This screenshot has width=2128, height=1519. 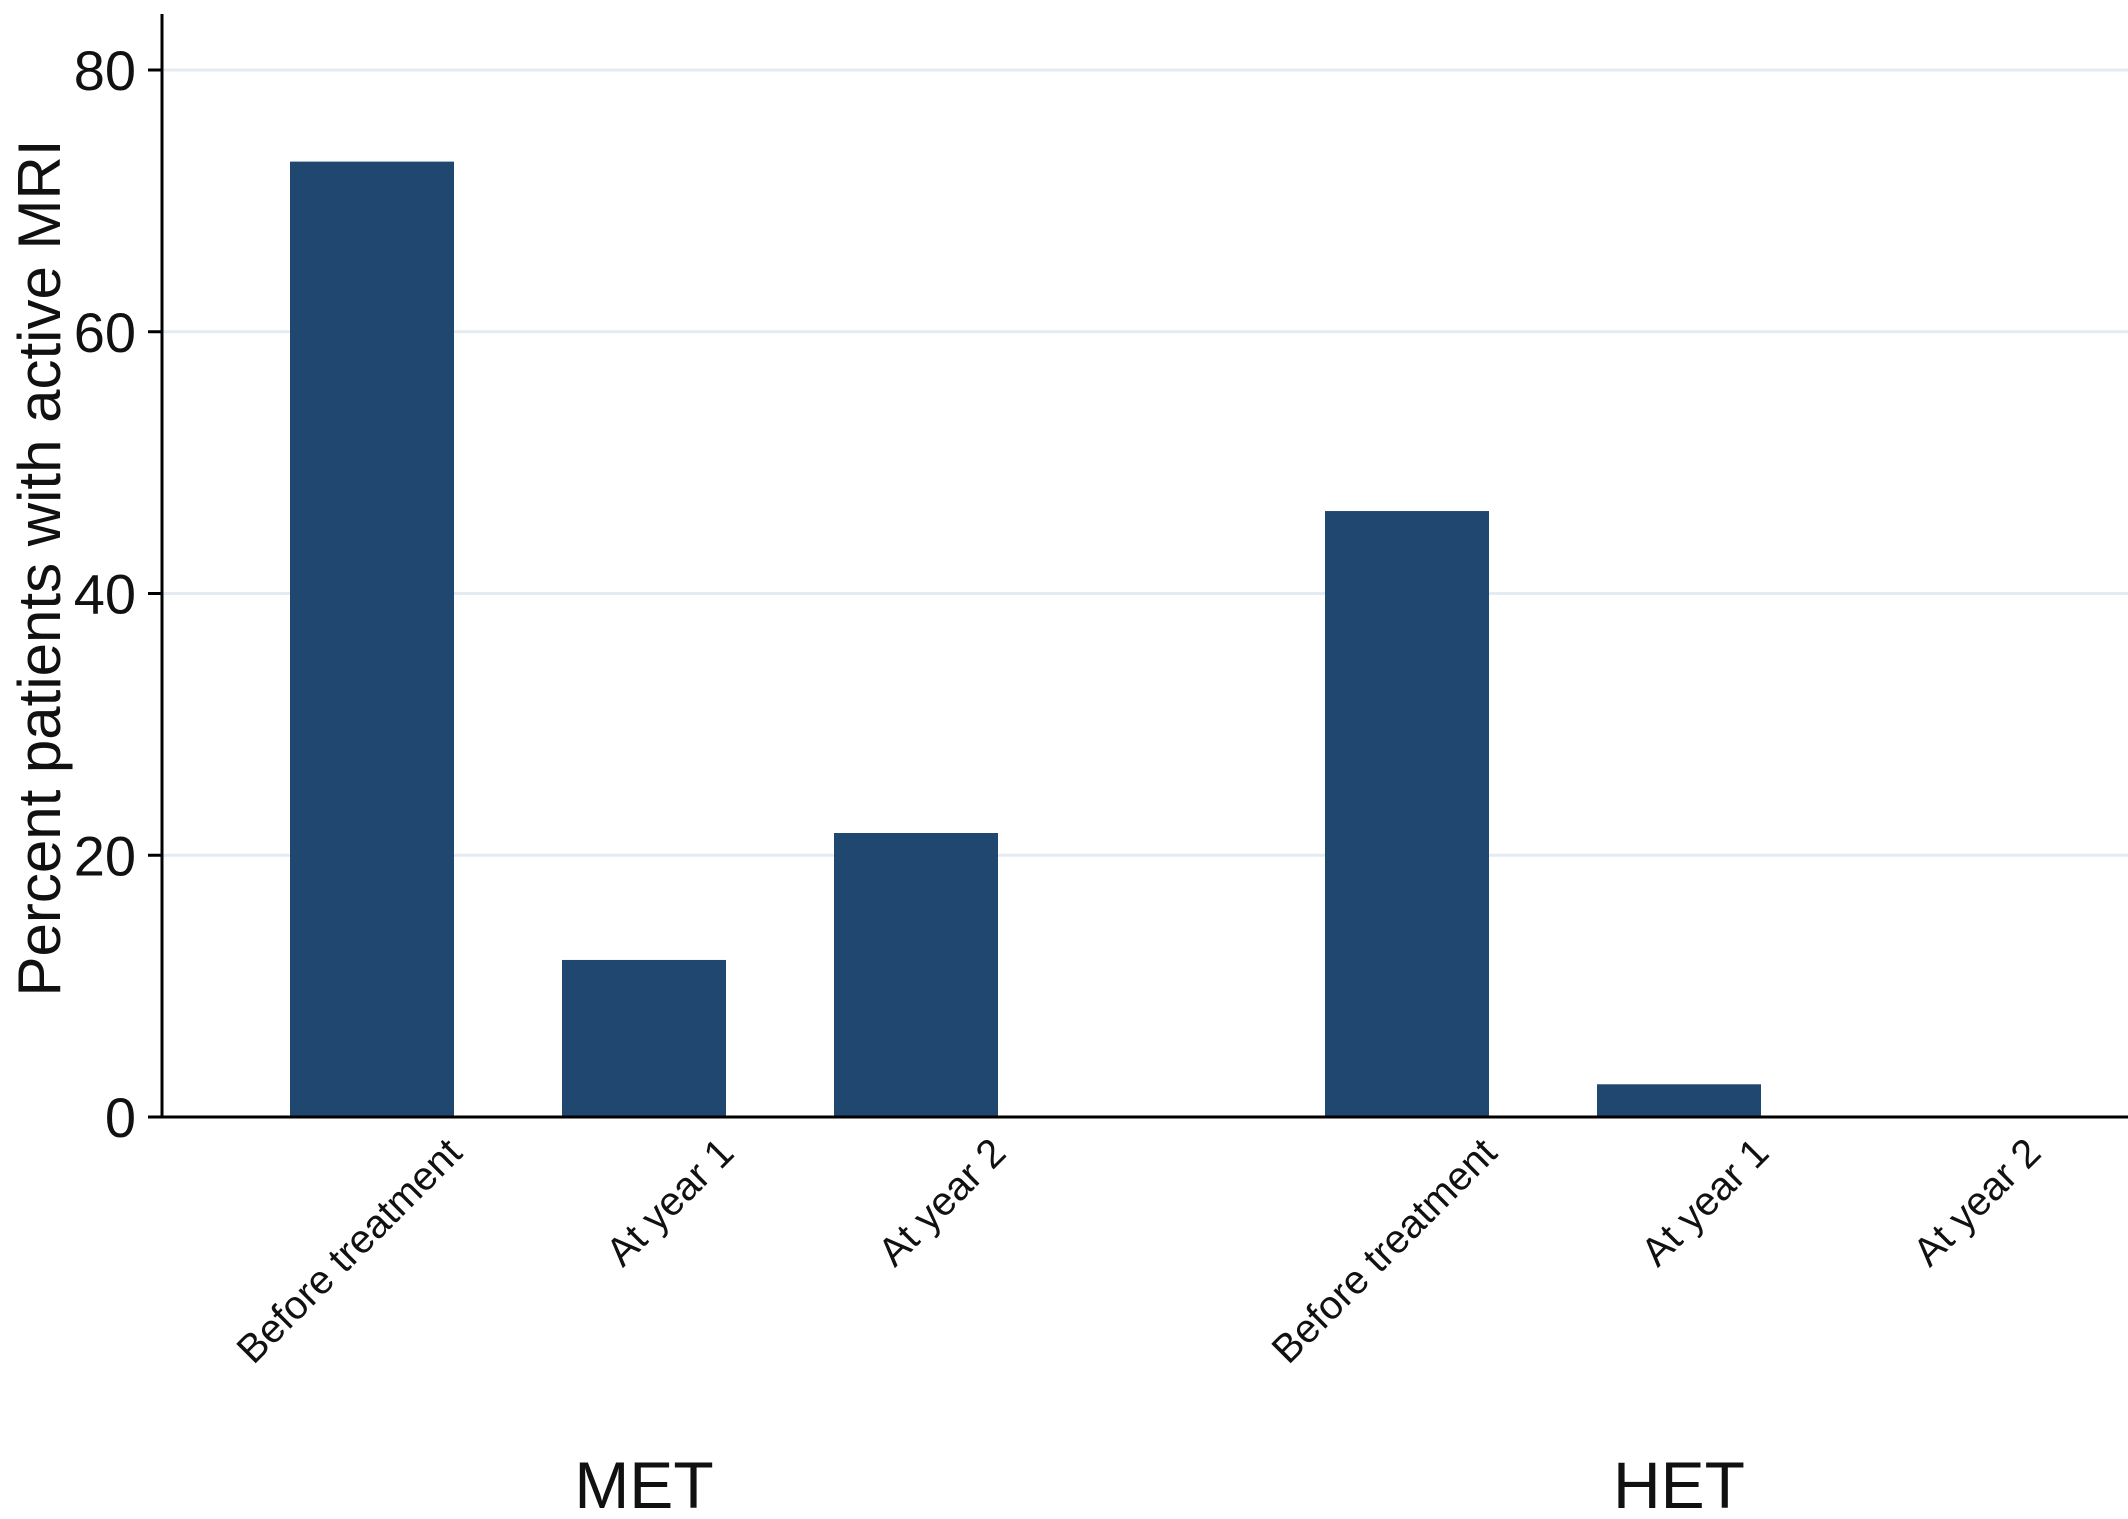 What do you see at coordinates (120, 1117) in the screenshot?
I see `y-tick-label: 0` at bounding box center [120, 1117].